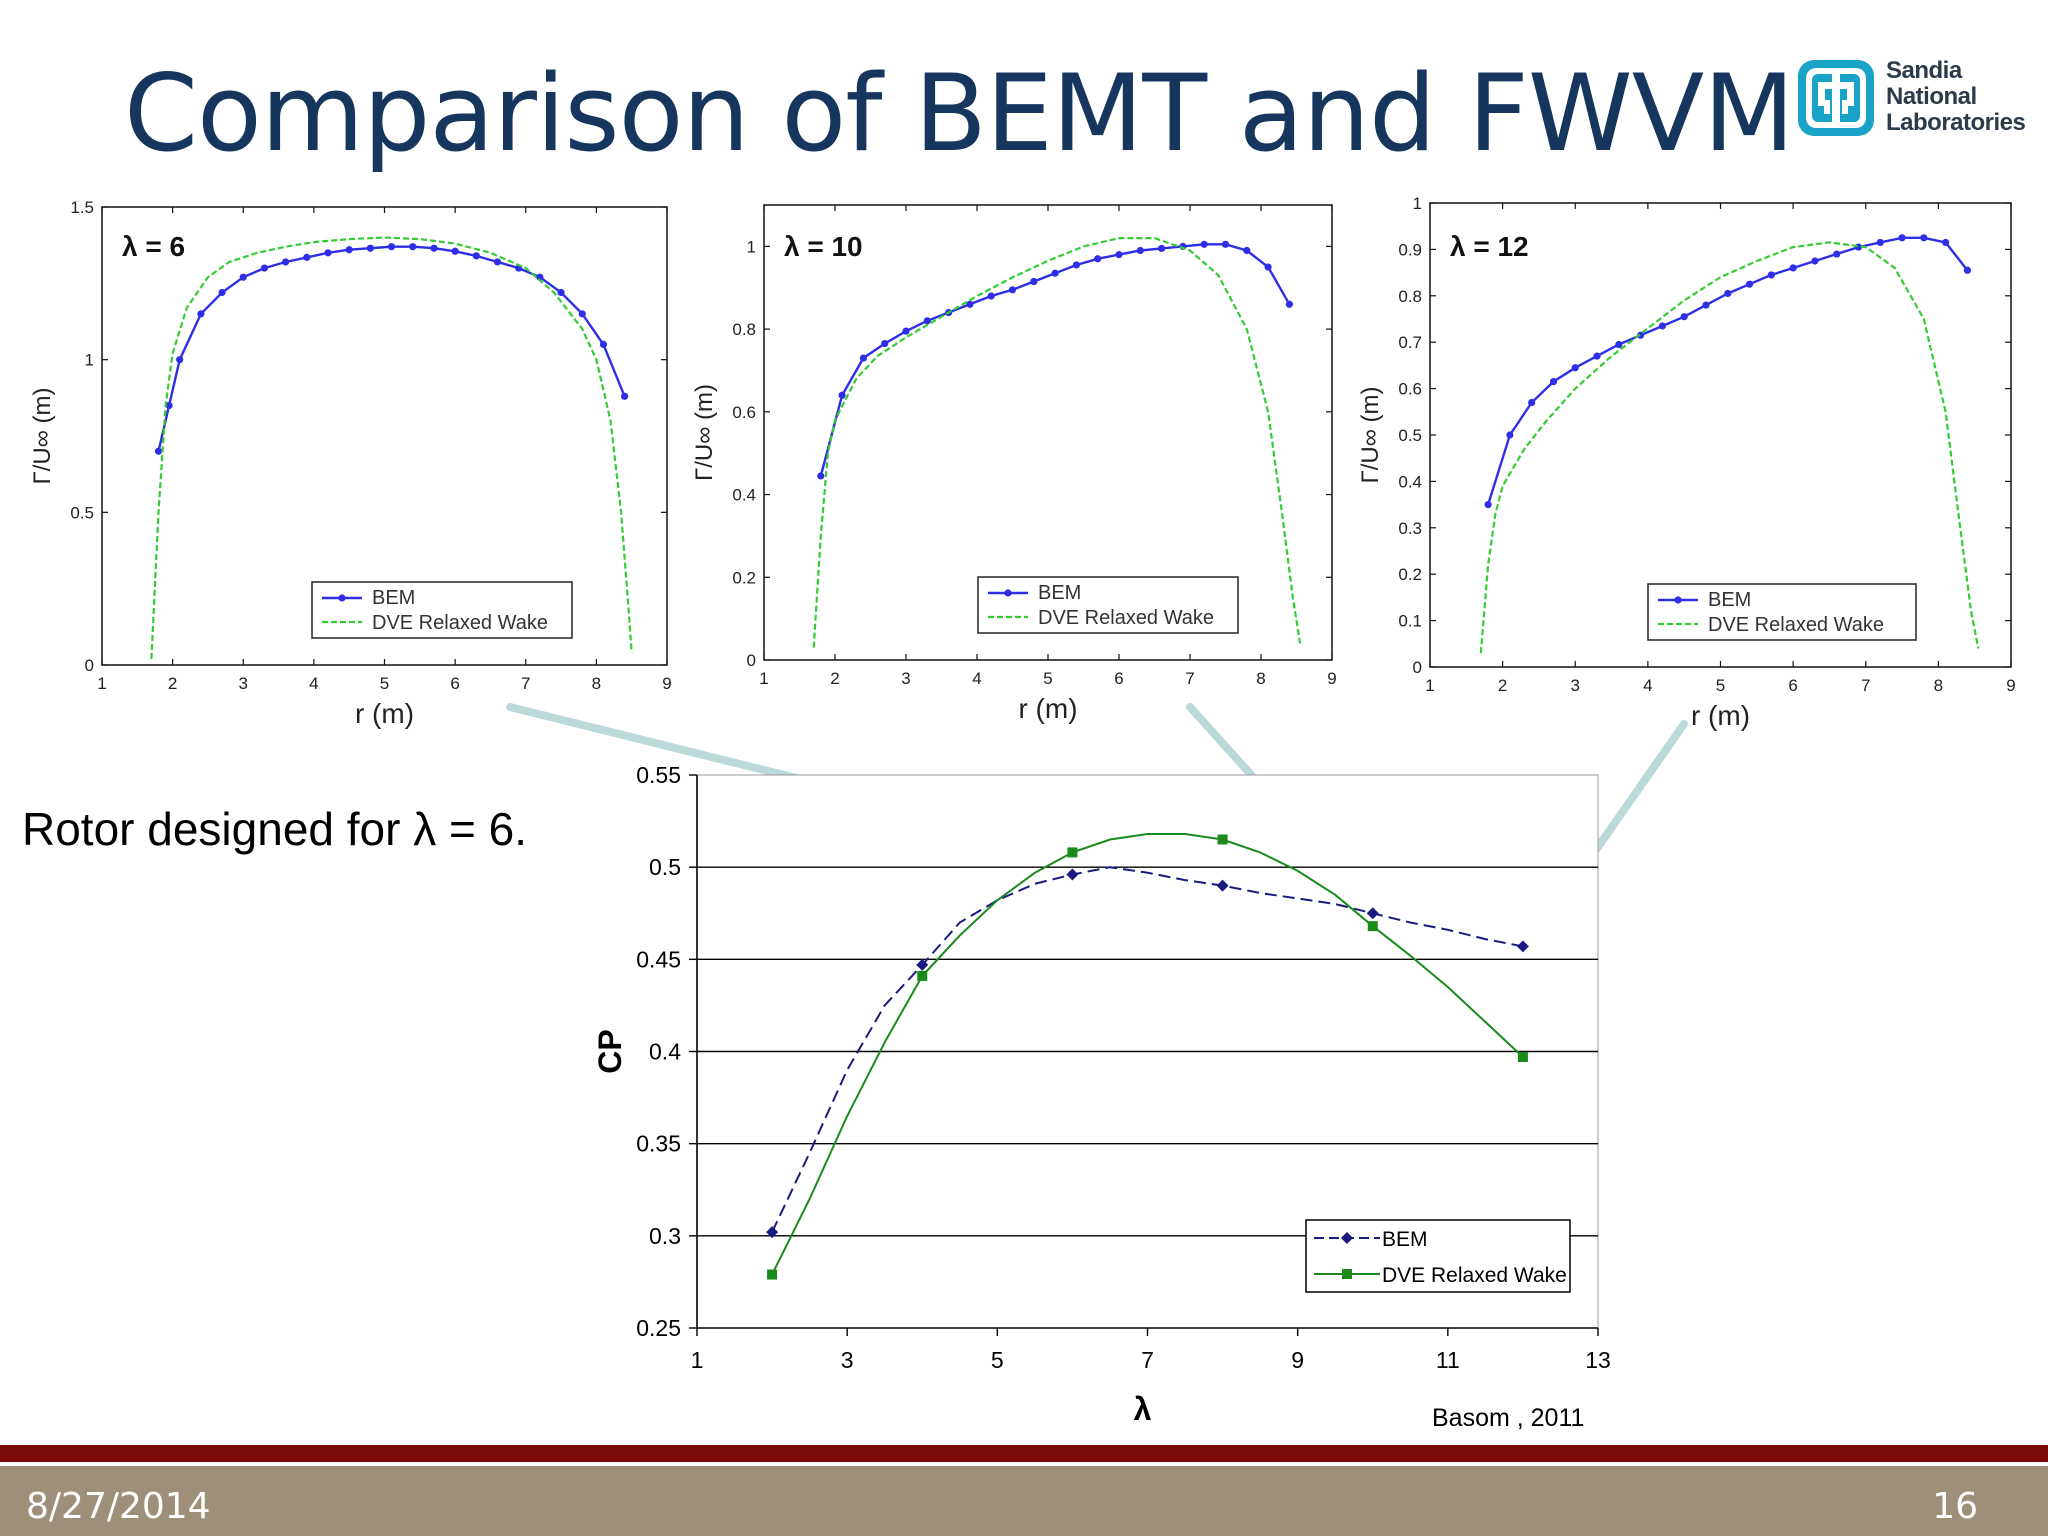 Image resolution: width=2048 pixels, height=1536 pixels. What do you see at coordinates (1438, 1256) in the screenshot?
I see `cp-chart-legend: BEM DVE Relaxed Wake` at bounding box center [1438, 1256].